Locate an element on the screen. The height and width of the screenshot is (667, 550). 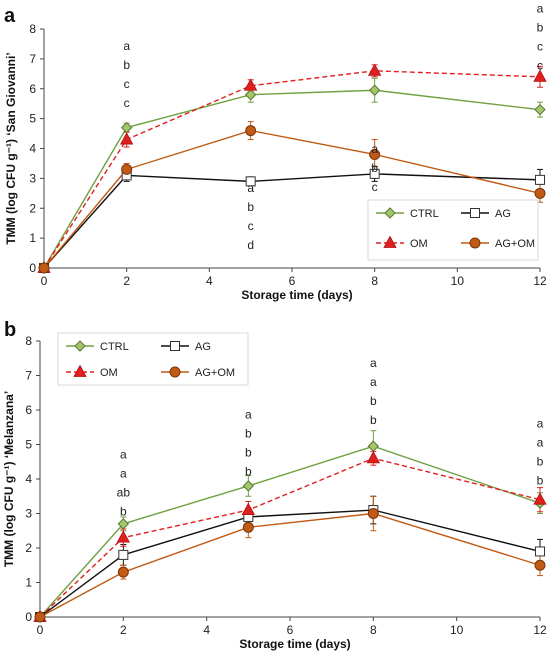
y-tick-label: 5 is located at coordinates (32, 119).